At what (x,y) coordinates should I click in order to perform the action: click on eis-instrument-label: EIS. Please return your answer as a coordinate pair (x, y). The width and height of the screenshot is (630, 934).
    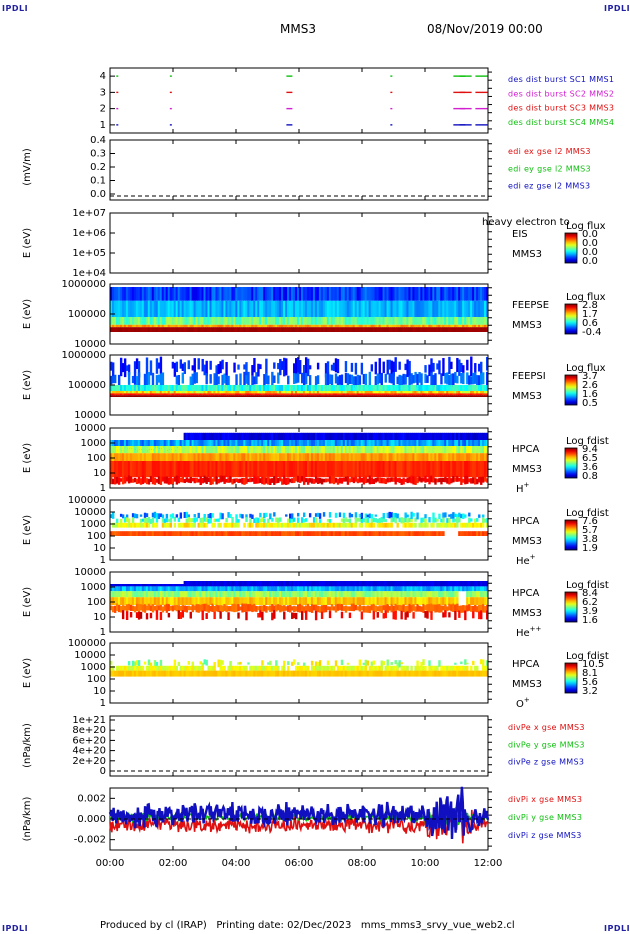
    Looking at the image, I should click on (520, 234).